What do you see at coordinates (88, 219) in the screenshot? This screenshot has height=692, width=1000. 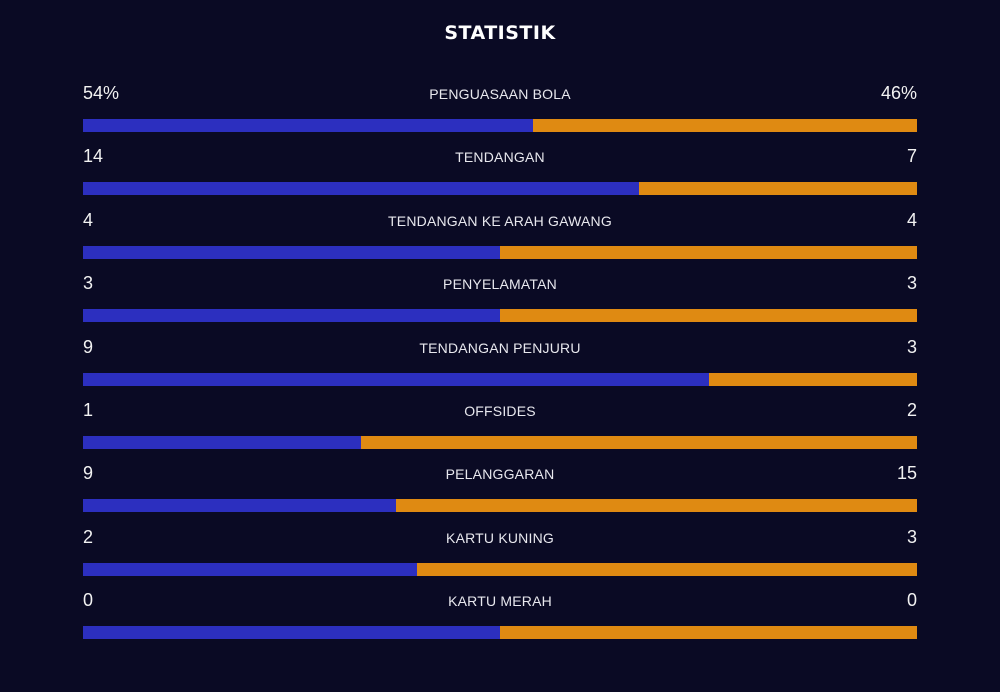 I see `home-value: 4` at bounding box center [88, 219].